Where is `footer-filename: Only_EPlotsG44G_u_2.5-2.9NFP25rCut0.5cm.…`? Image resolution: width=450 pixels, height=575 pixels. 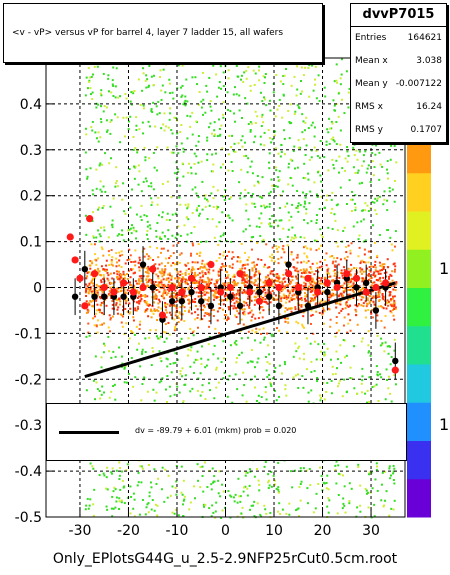 footer-filename: Only_EPlotsG44G_u_2.5-2.9NFP25rCut0.5cm.… is located at coordinates (225, 559).